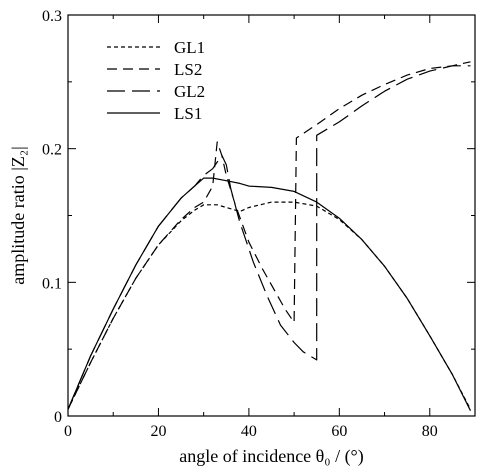  I want to click on x-tick-label: 20, so click(158, 431).